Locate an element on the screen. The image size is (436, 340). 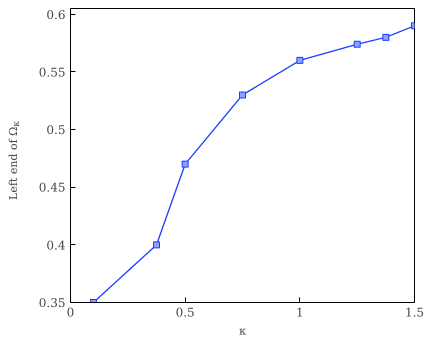
y-tick-label: 0.5 is located at coordinates (56, 130).